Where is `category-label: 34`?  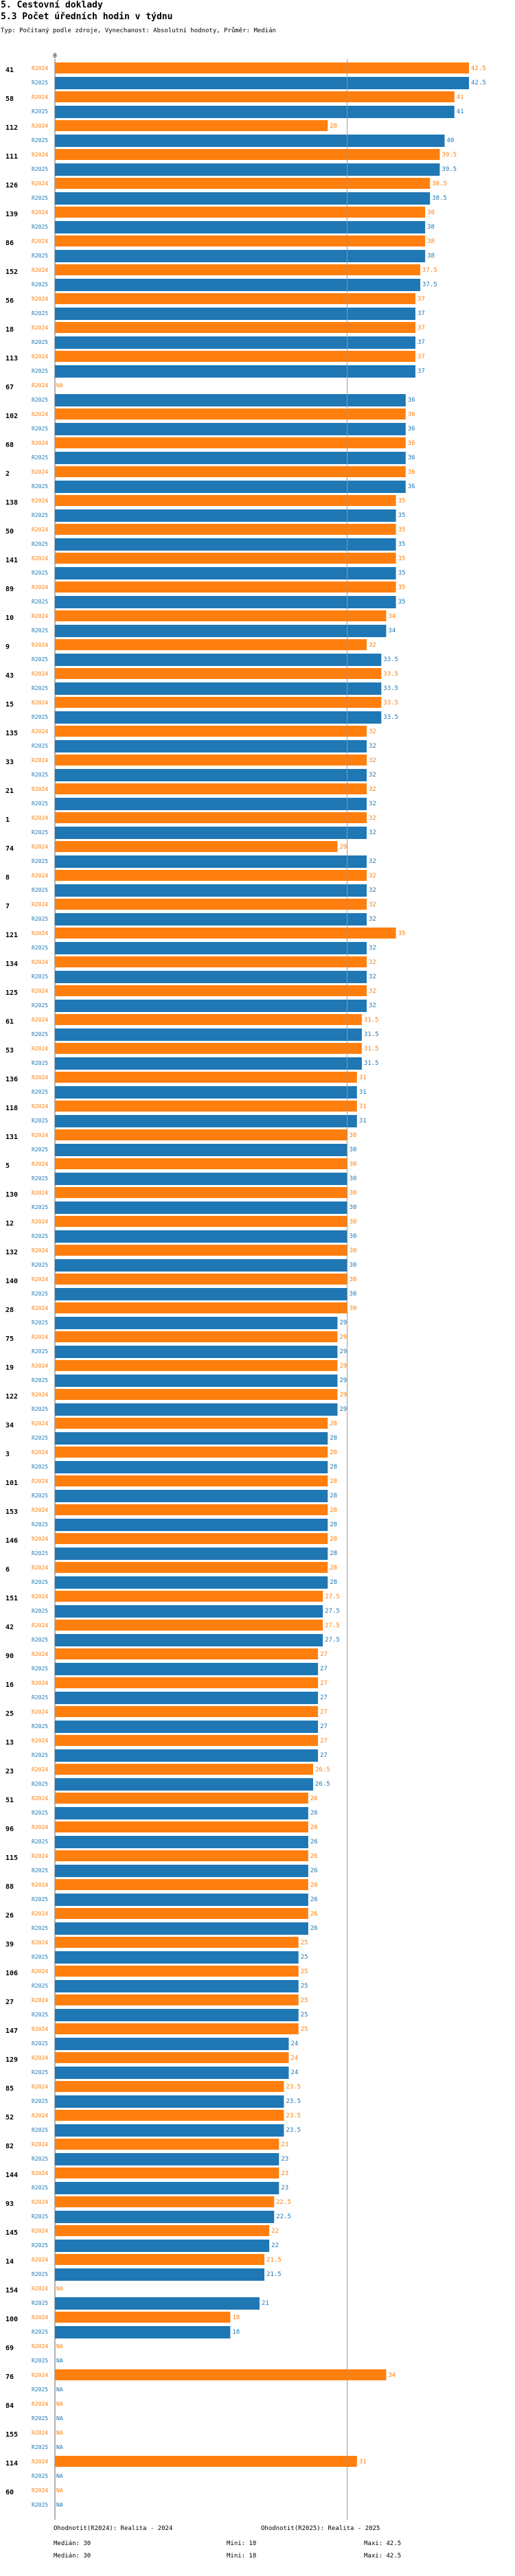 category-label: 34 is located at coordinates (9, 1425).